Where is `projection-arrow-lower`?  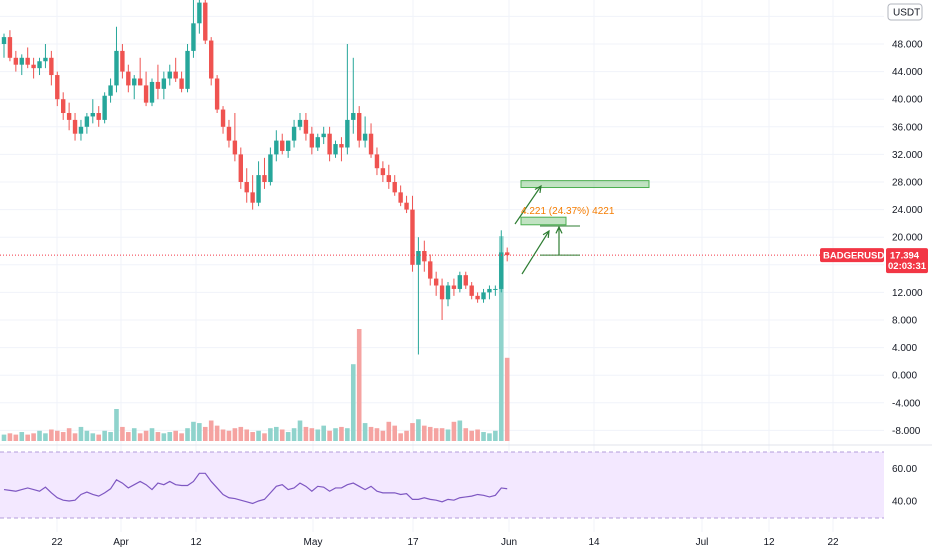
projection-arrow-lower is located at coordinates (535, 252).